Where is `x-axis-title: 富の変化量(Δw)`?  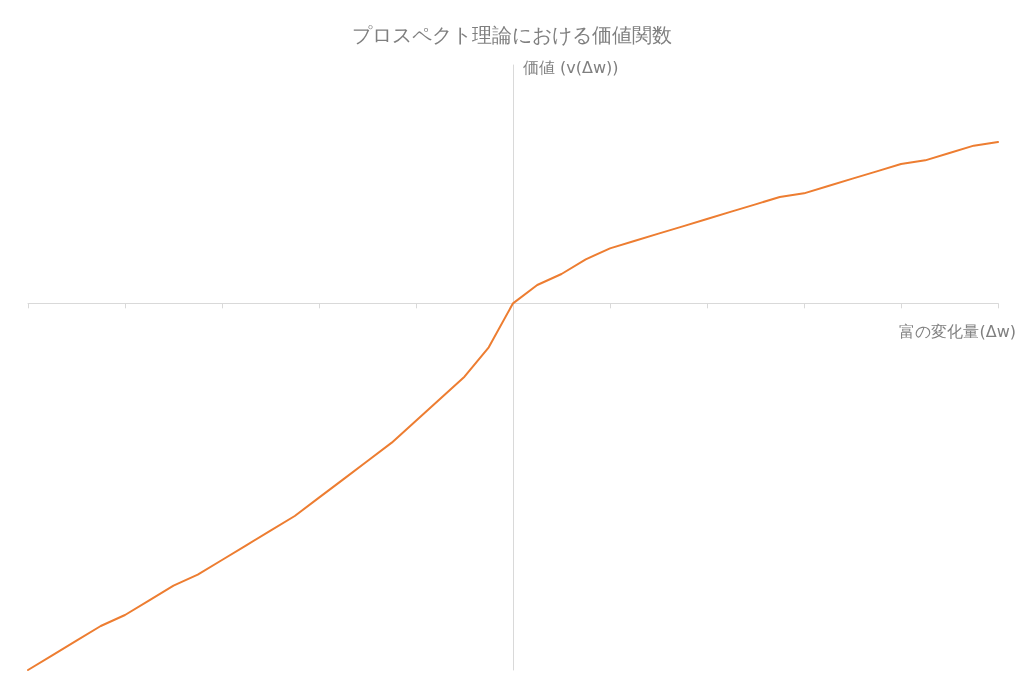
x-axis-title: 富の変化量(Δw) is located at coordinates (957, 331).